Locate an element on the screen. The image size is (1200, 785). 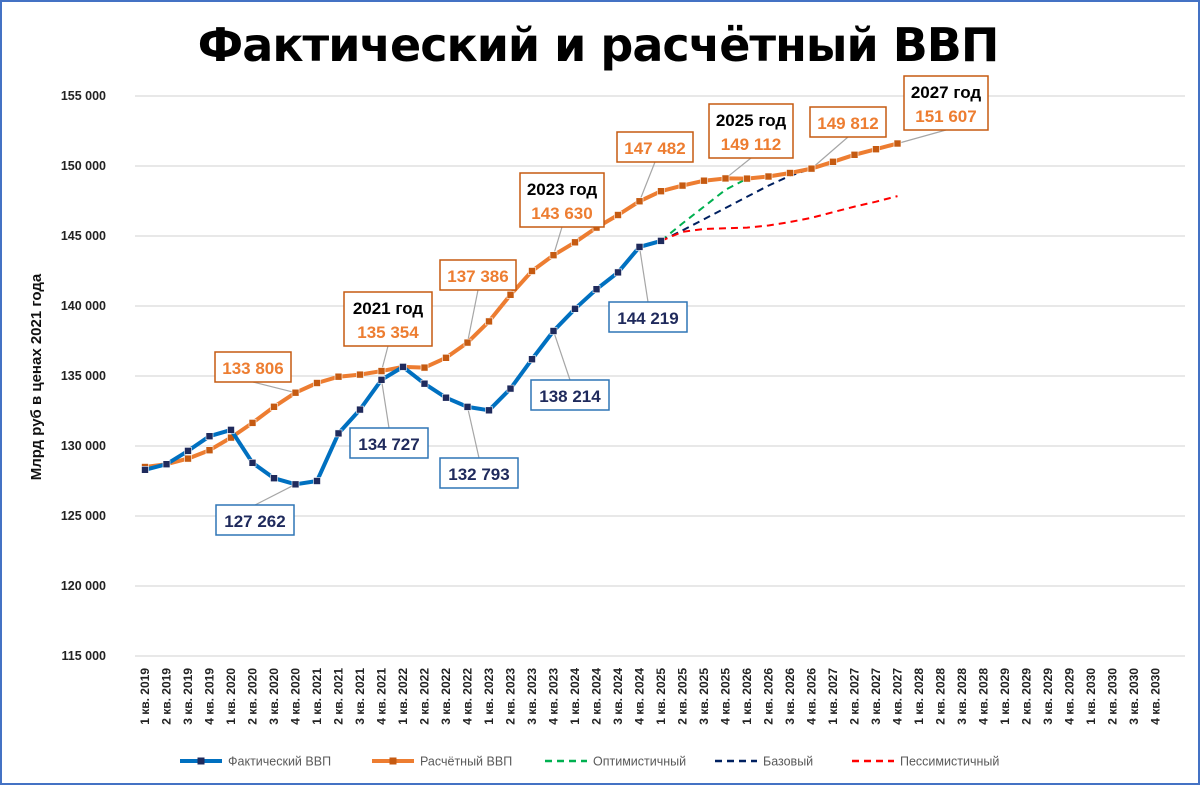
legend-label: Базовый is located at coordinates (788, 762).